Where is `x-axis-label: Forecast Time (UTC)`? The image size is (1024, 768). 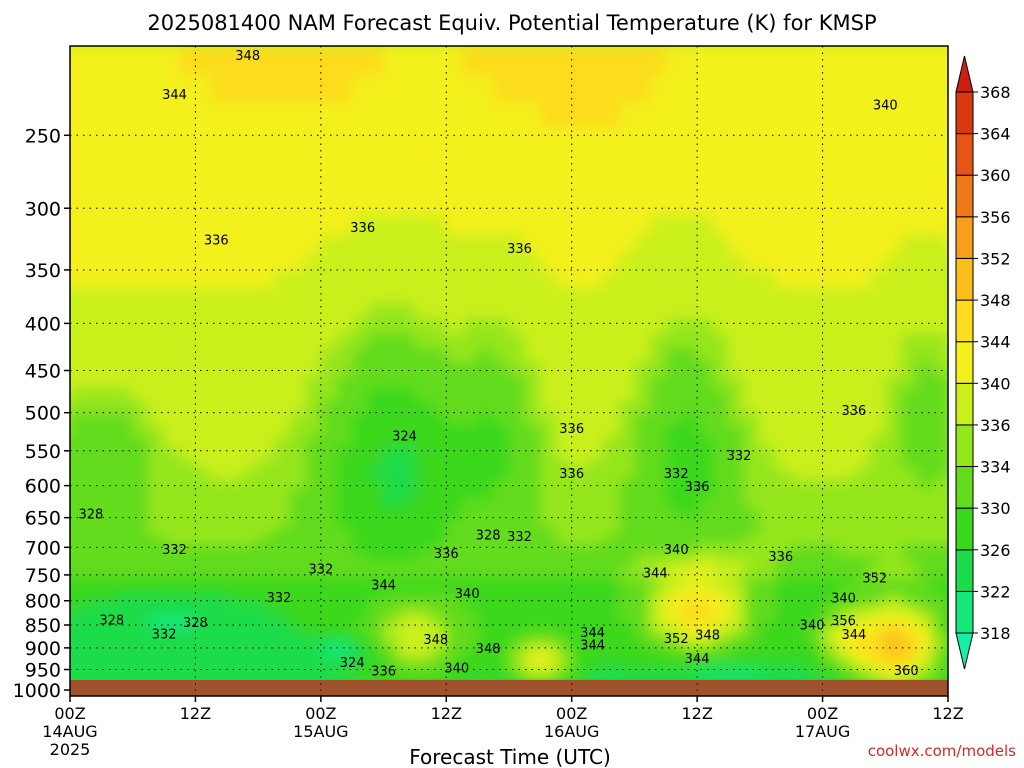
x-axis-label: Forecast Time (UTC) is located at coordinates (510, 756).